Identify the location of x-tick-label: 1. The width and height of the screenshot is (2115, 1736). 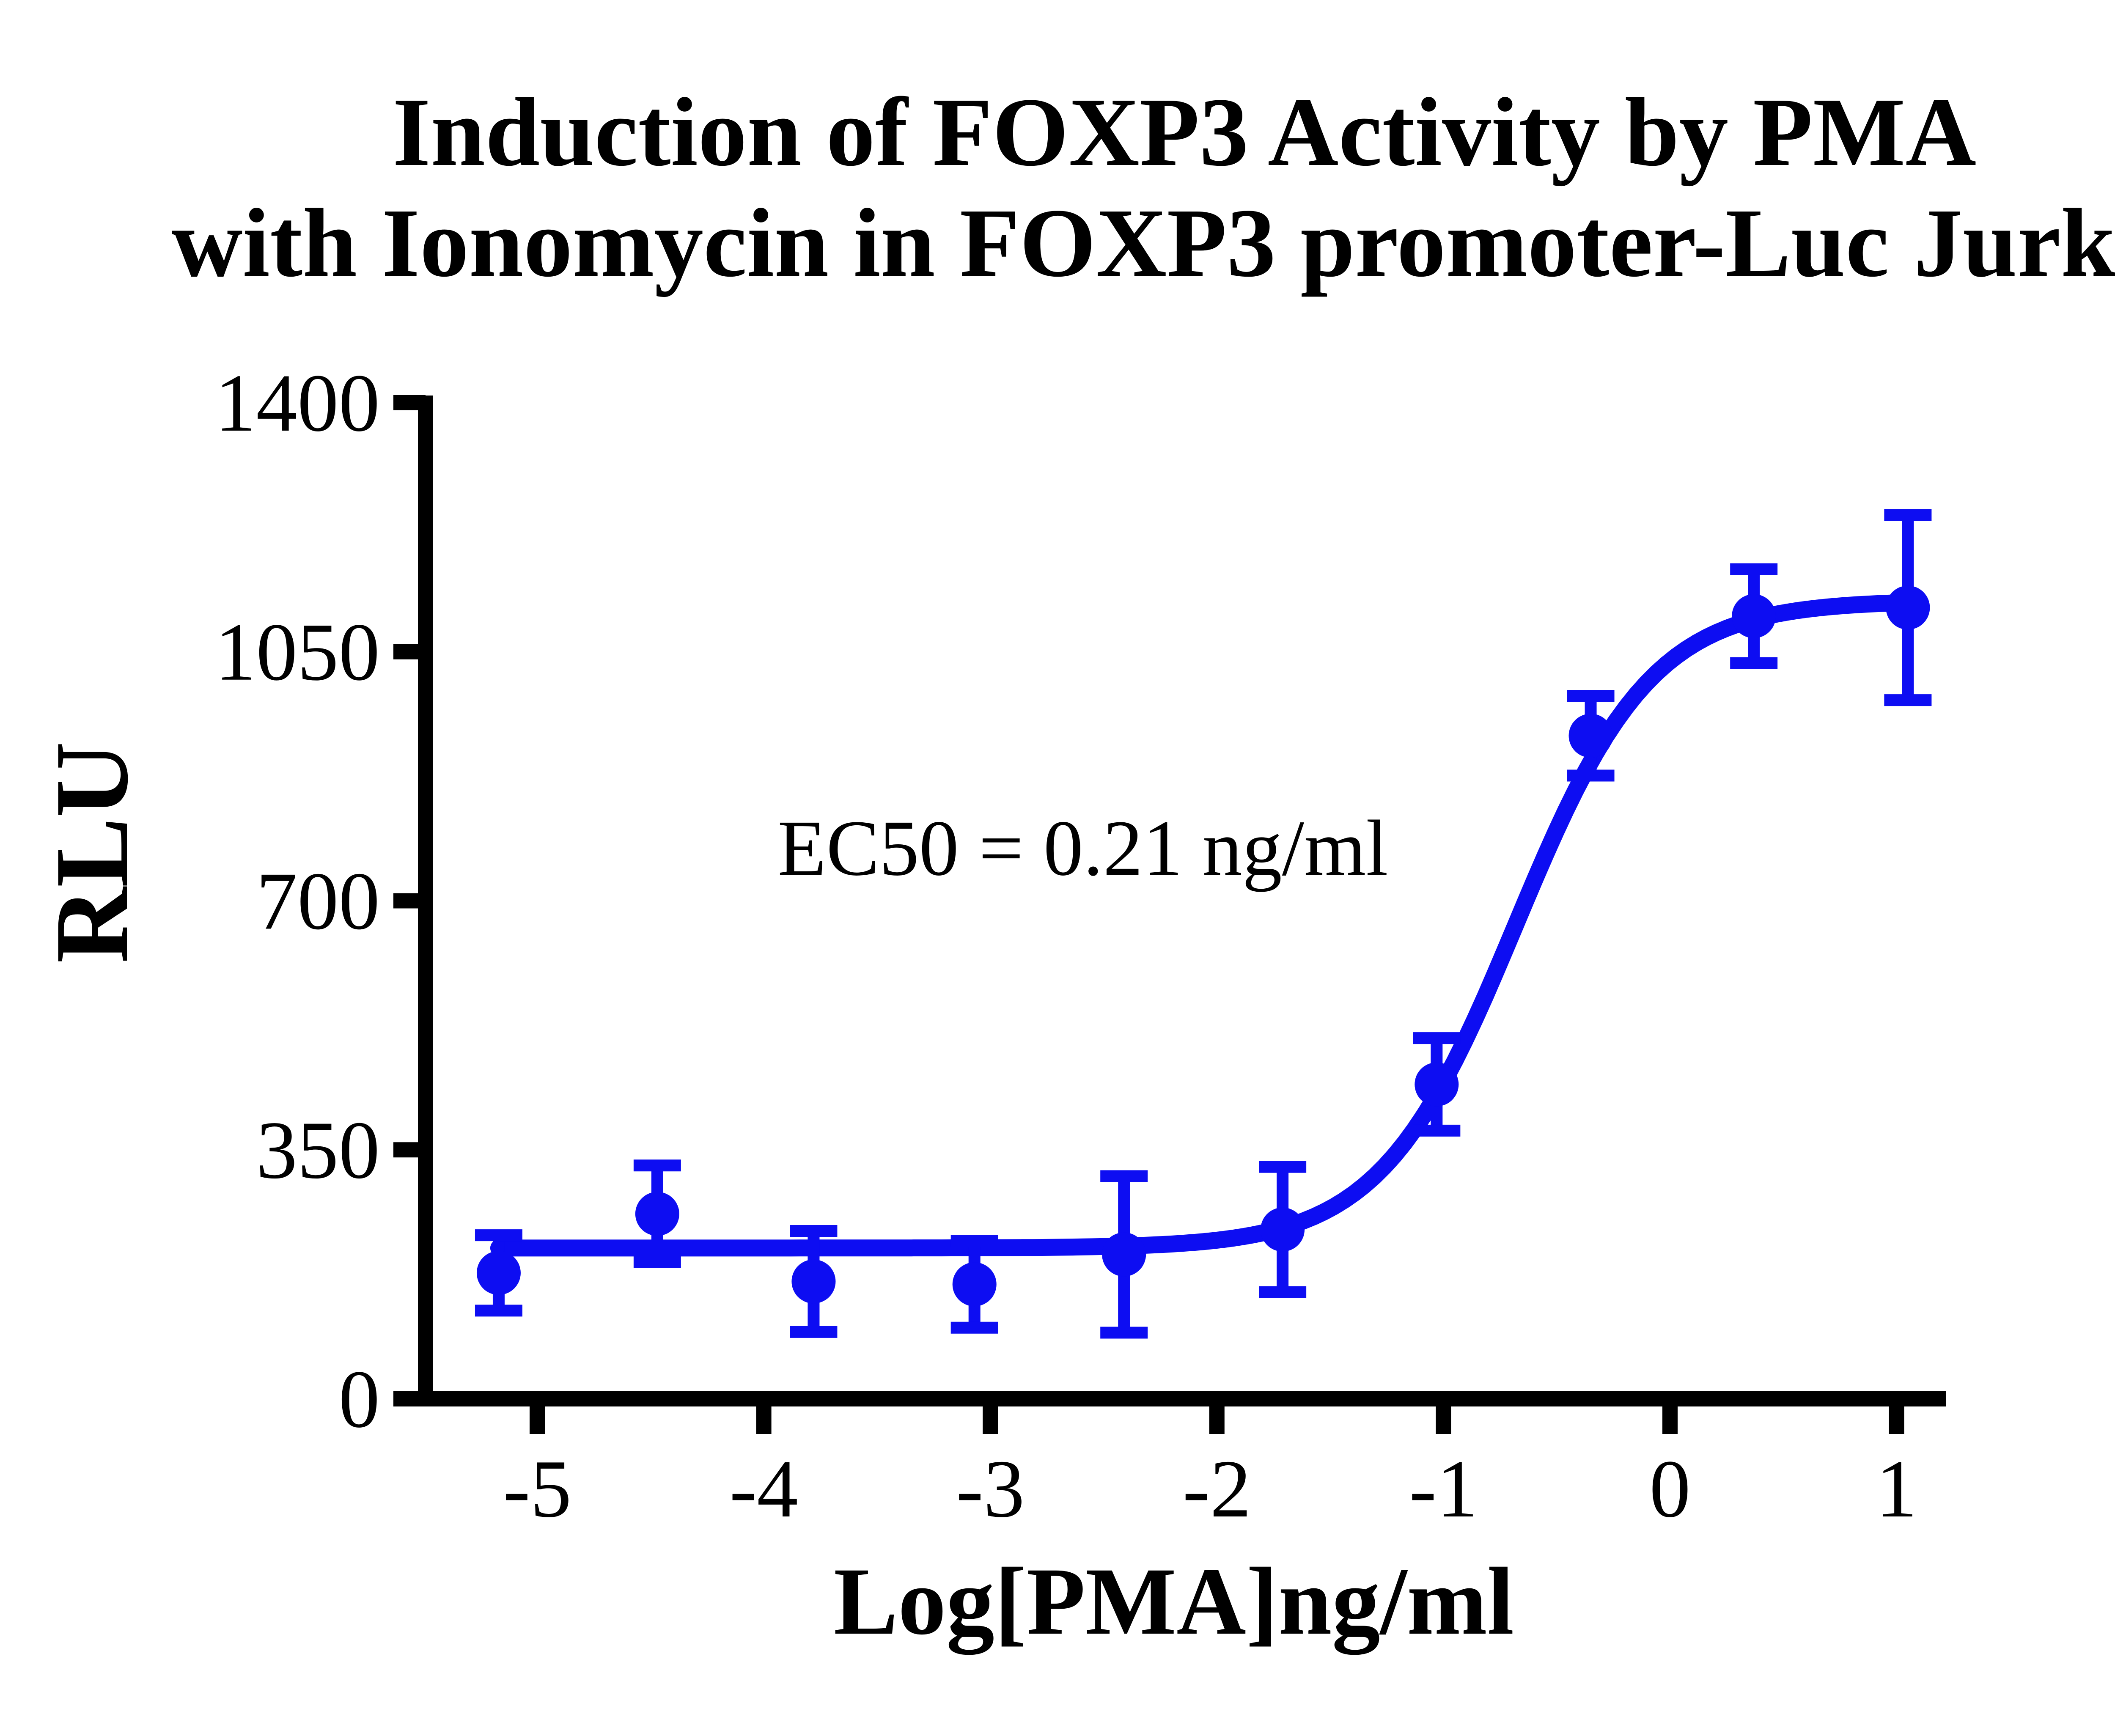
(1896, 1489).